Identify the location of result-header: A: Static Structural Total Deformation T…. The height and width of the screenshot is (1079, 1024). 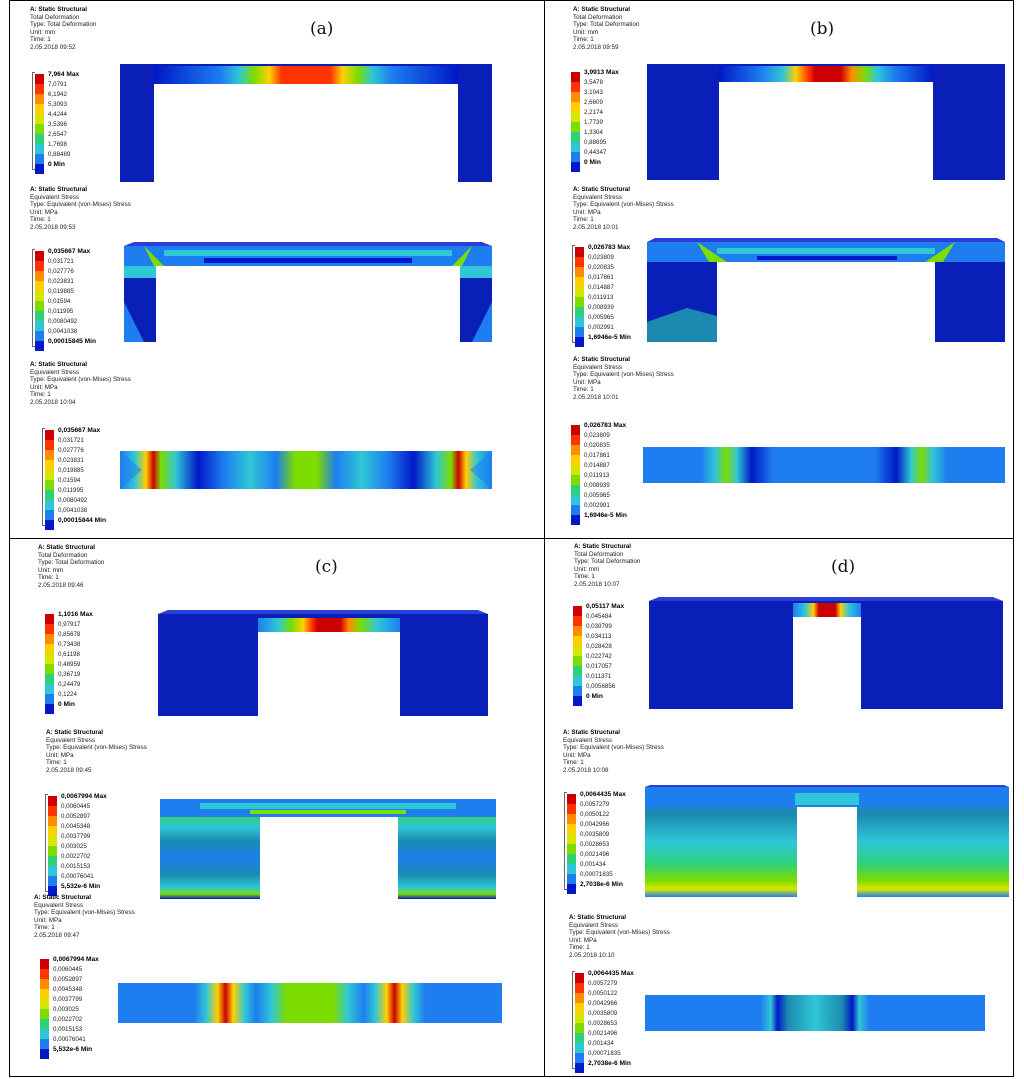
(607, 566).